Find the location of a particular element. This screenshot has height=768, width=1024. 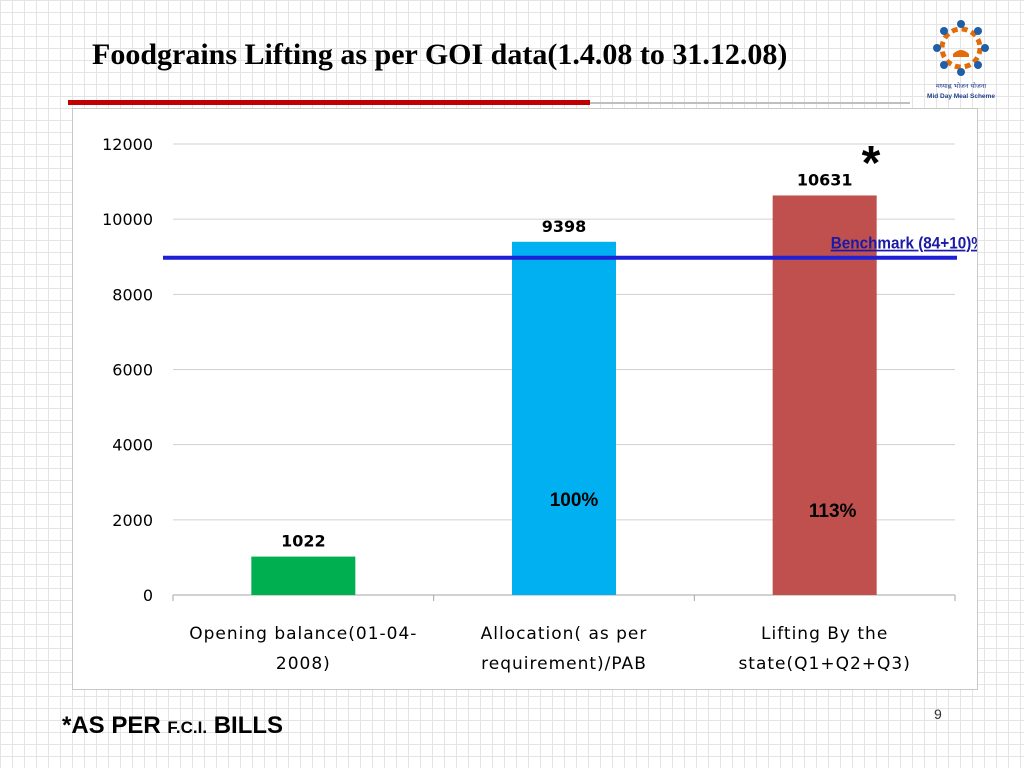

x-tick-label: Allocation( as per is located at coordinates (564, 634).